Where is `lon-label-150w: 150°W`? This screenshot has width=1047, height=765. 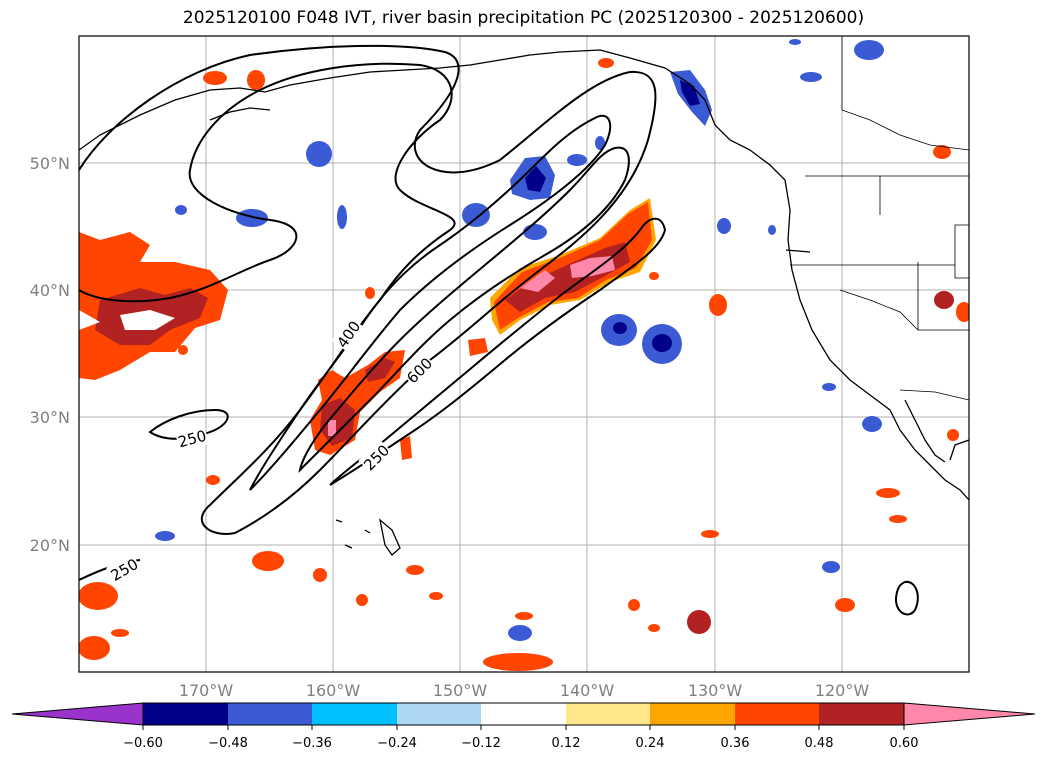 lon-label-150w: 150°W is located at coordinates (460, 690).